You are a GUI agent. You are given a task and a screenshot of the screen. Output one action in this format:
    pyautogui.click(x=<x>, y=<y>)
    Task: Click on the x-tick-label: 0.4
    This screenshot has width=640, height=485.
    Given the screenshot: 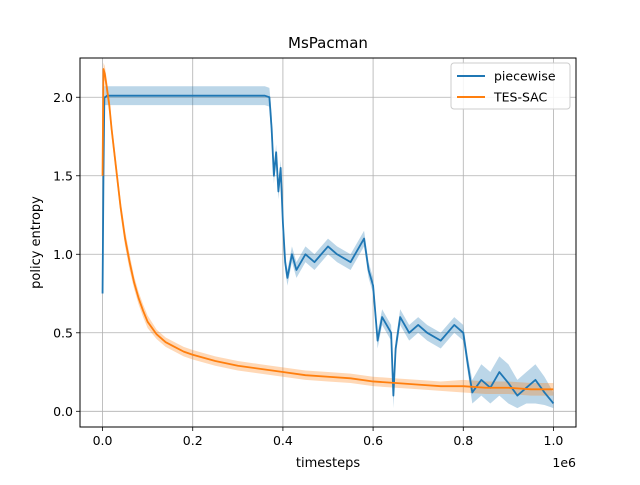 What is the action you would take?
    pyautogui.click(x=283, y=440)
    